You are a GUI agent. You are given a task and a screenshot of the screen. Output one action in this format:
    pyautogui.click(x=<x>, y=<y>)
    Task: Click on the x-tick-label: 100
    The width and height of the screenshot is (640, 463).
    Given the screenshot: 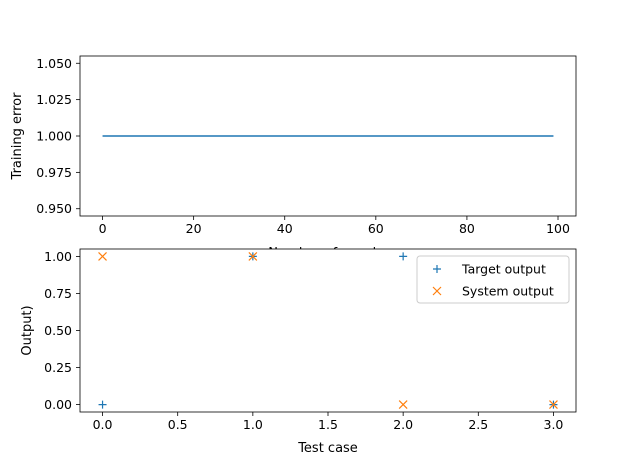 What is the action you would take?
    pyautogui.click(x=558, y=228)
    